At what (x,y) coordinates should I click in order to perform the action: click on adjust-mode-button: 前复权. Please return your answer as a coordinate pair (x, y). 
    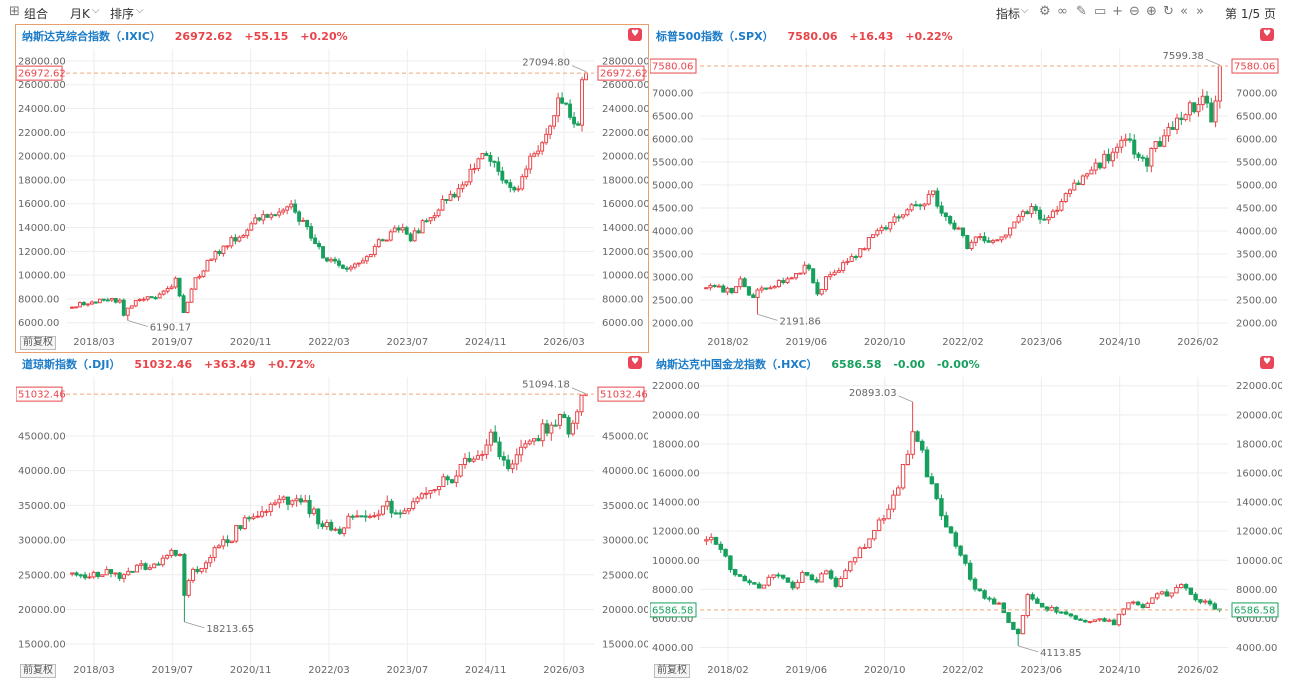
    Looking at the image, I should click on (38, 343).